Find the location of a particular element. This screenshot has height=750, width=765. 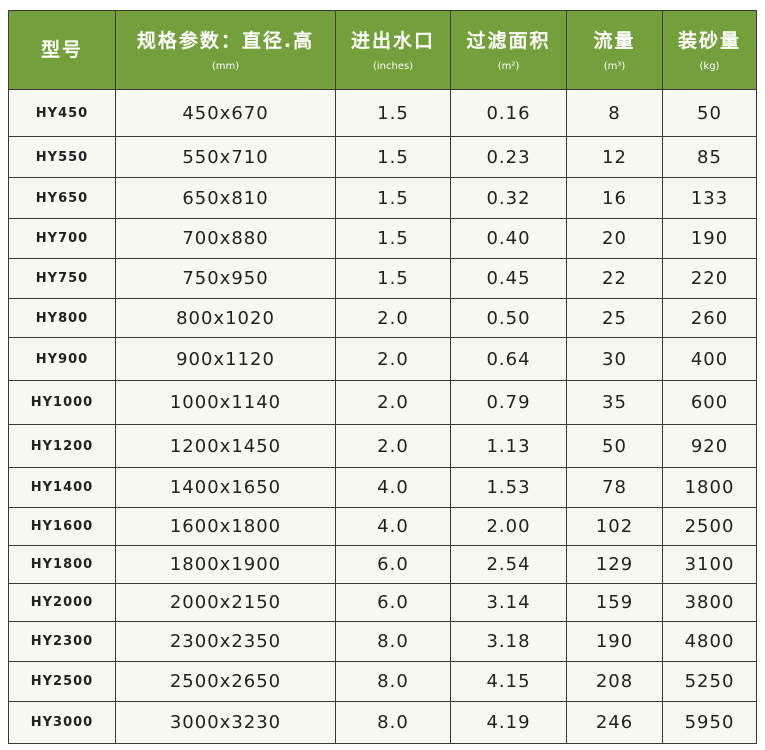

cell-model: HY550 is located at coordinates (62, 157).